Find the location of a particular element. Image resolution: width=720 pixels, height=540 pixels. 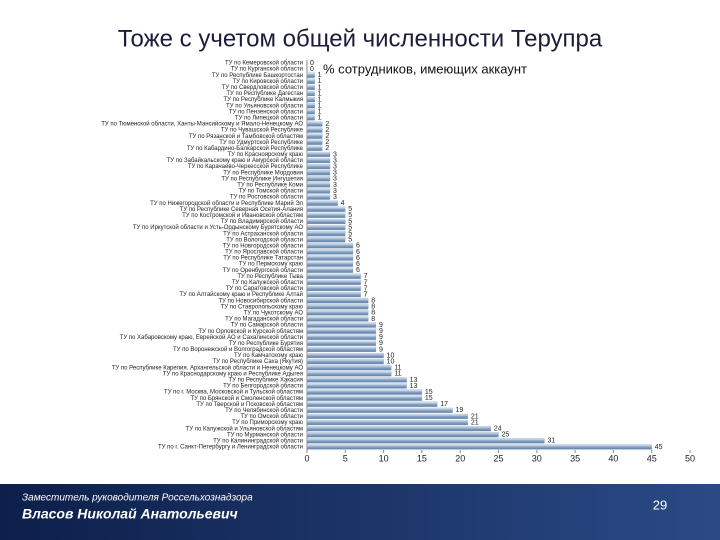

x-tick-label: 50 is located at coordinates (690, 458).